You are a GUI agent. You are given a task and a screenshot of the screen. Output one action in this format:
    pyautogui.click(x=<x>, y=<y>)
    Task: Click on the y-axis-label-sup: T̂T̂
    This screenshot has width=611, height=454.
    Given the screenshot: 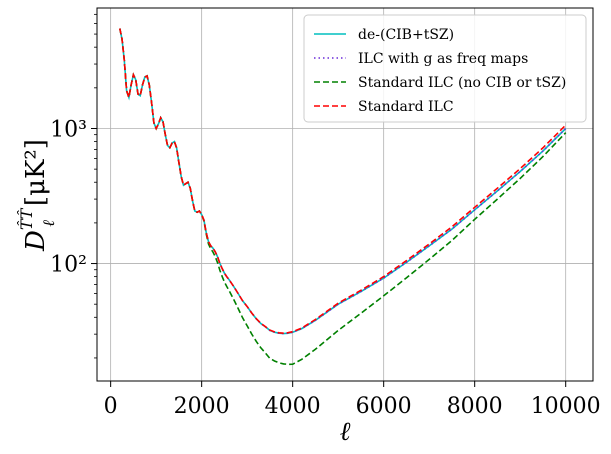 What is the action you would take?
    pyautogui.click(x=26, y=218)
    